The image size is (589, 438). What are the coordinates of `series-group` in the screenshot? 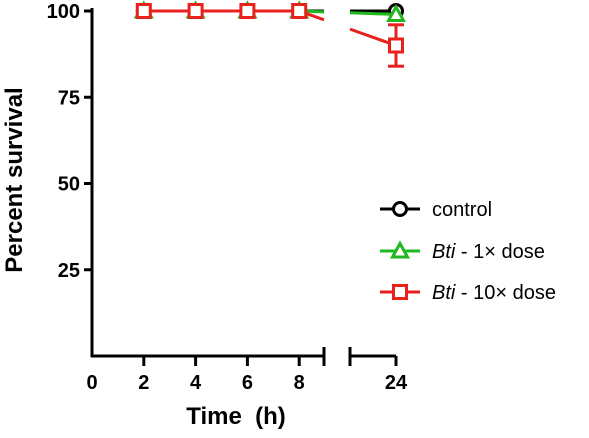 It's located at (270, 34).